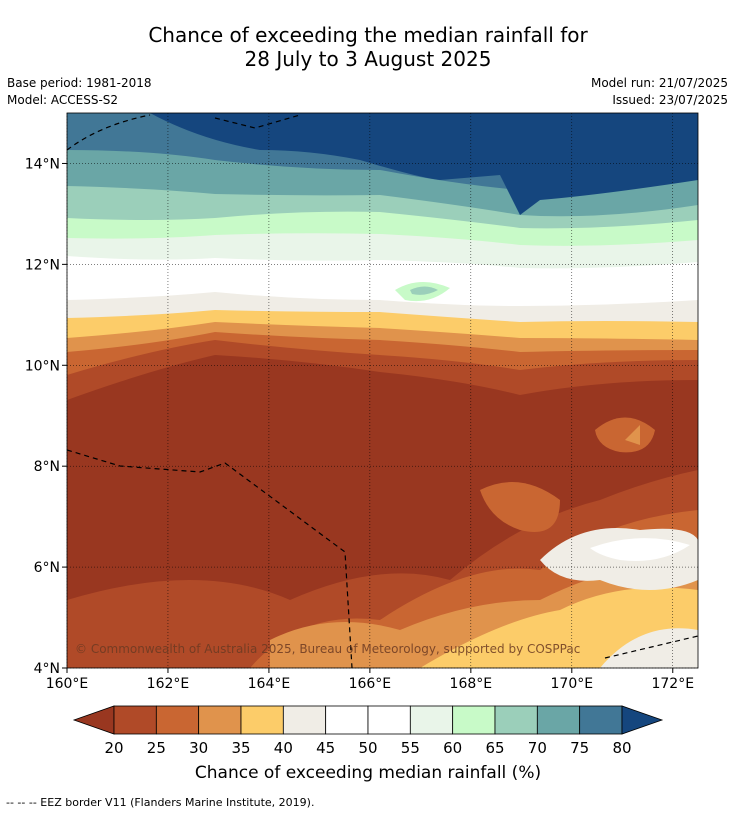 The image size is (736, 816). I want to click on y-tick-label: 8°N, so click(47, 467).